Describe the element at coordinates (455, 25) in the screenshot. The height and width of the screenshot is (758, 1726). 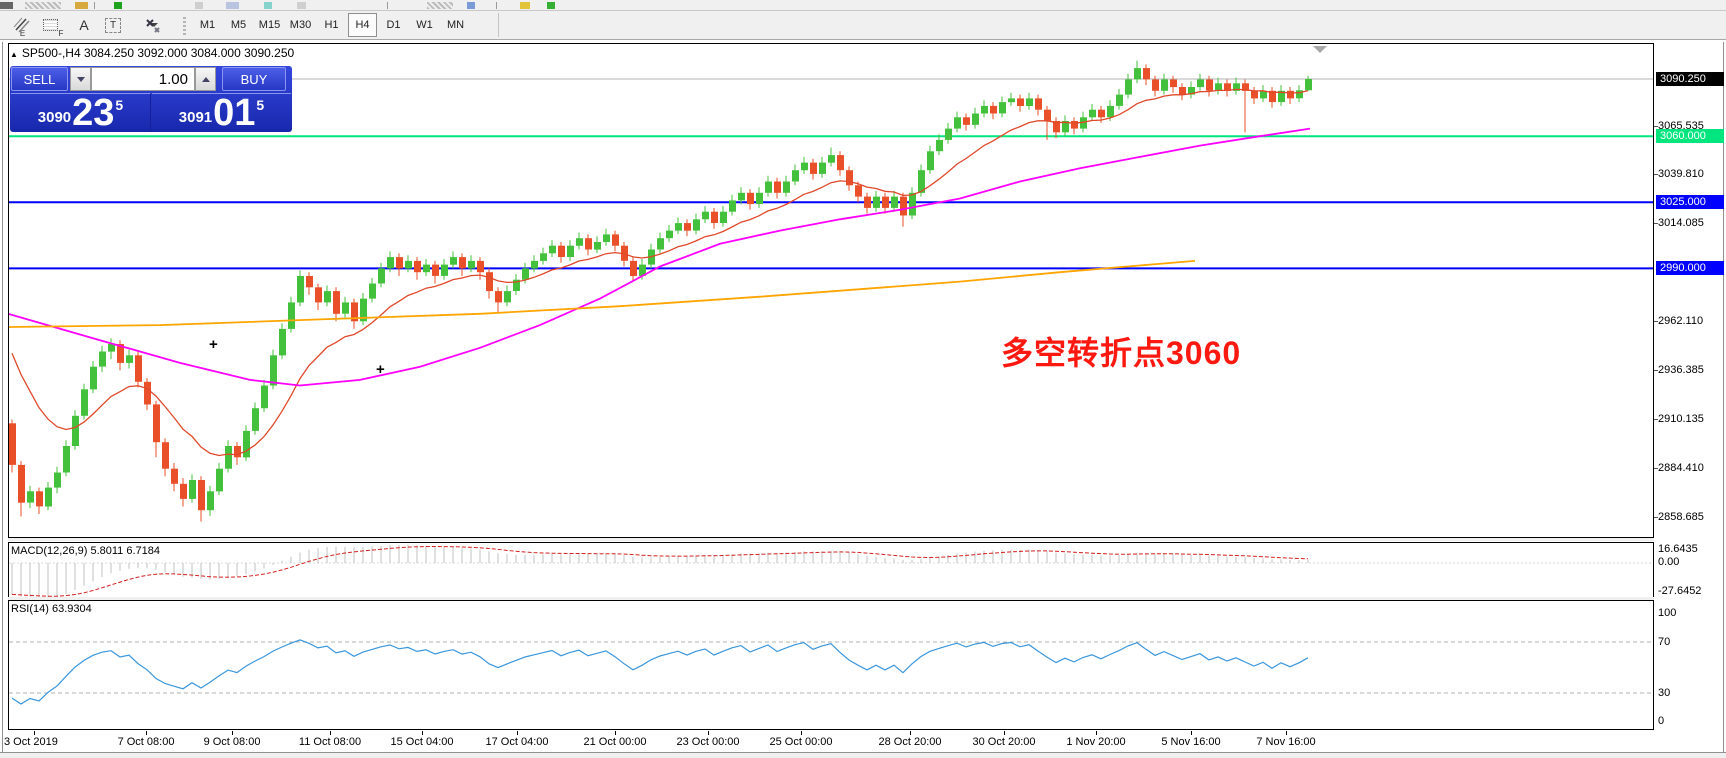
I see `timeframe-button-mn: MN` at that location.